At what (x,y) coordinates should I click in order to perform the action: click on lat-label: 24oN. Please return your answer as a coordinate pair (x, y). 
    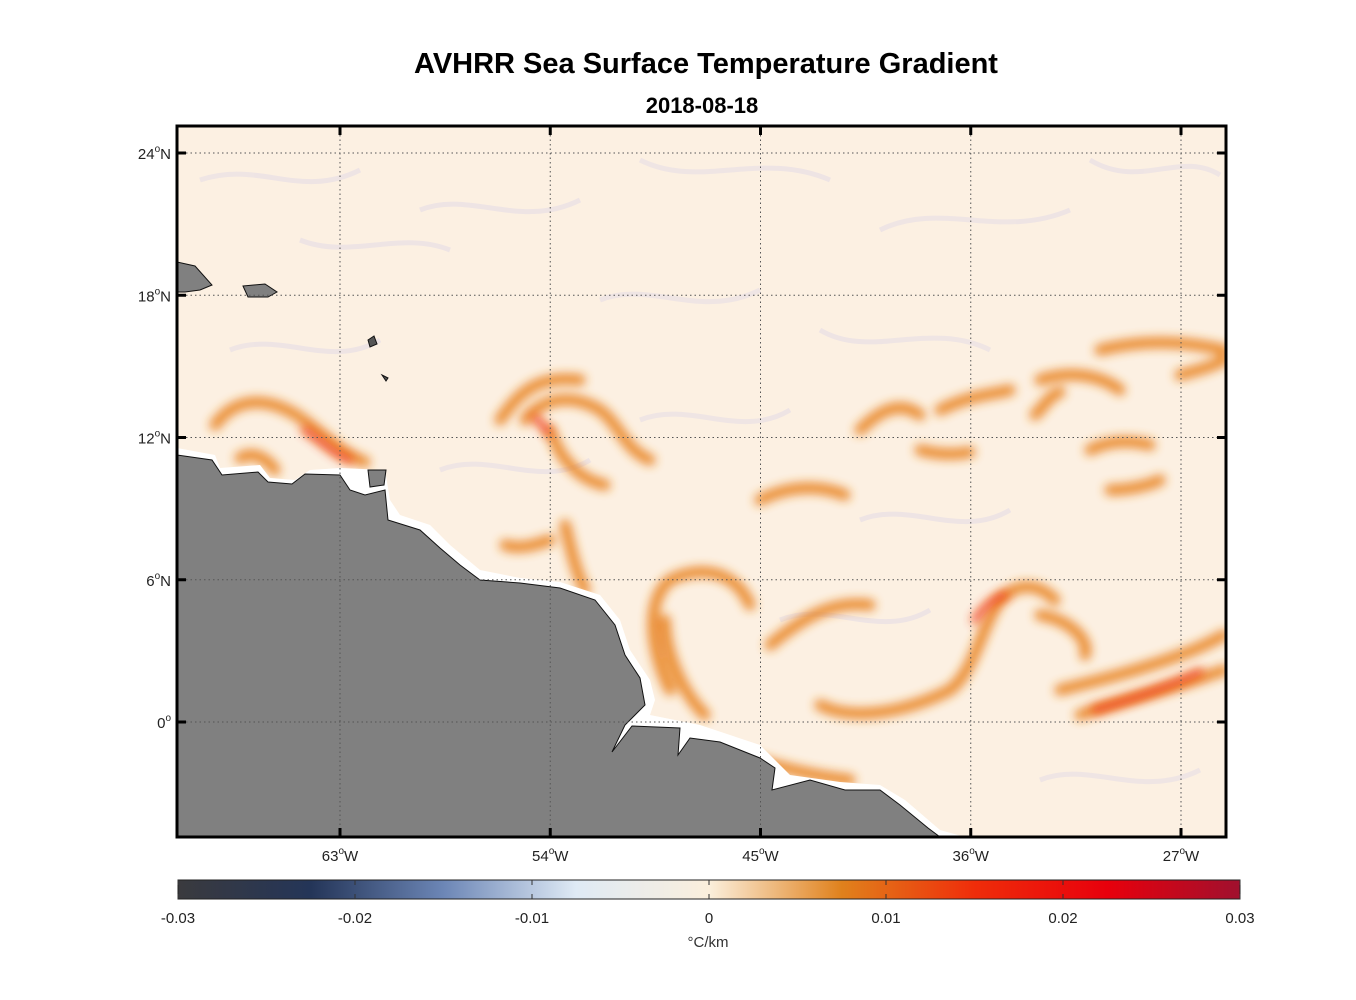
    Looking at the image, I should click on (154, 153).